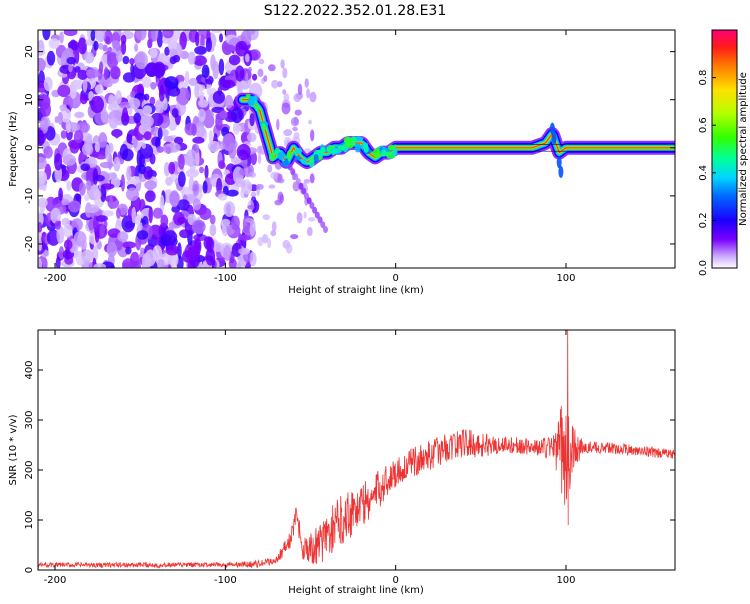  I want to click on spectrogram-x-tick-label: -100, so click(225, 278).